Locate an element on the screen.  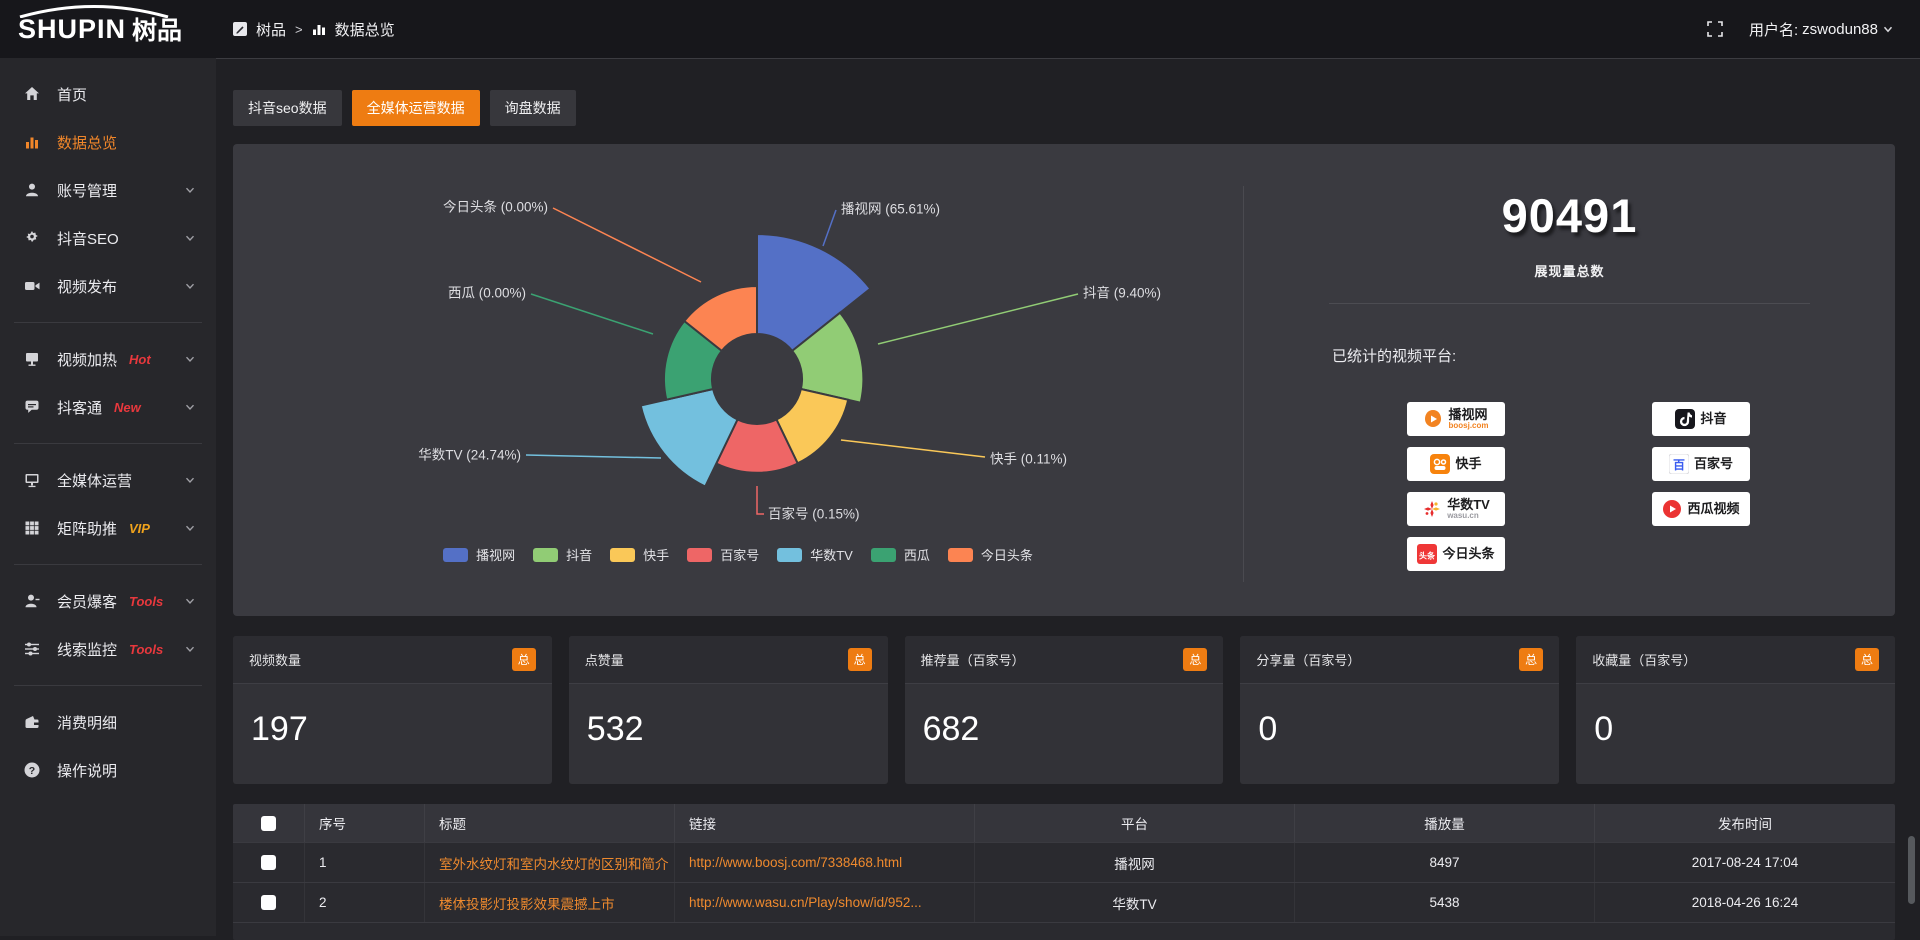
stat-card-value: 197 is located at coordinates (279, 729).